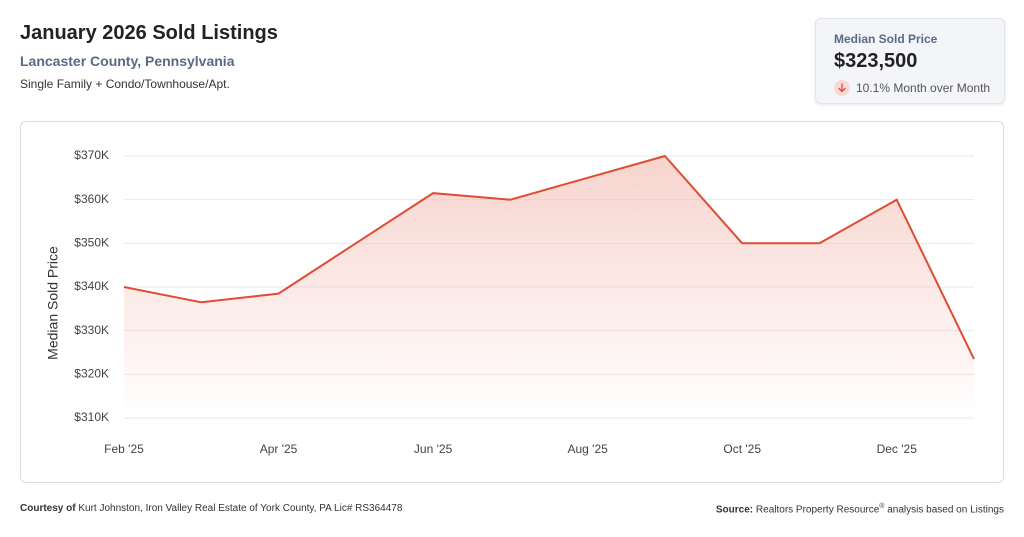  What do you see at coordinates (91, 330) in the screenshot?
I see `y-tick-label: $330K` at bounding box center [91, 330].